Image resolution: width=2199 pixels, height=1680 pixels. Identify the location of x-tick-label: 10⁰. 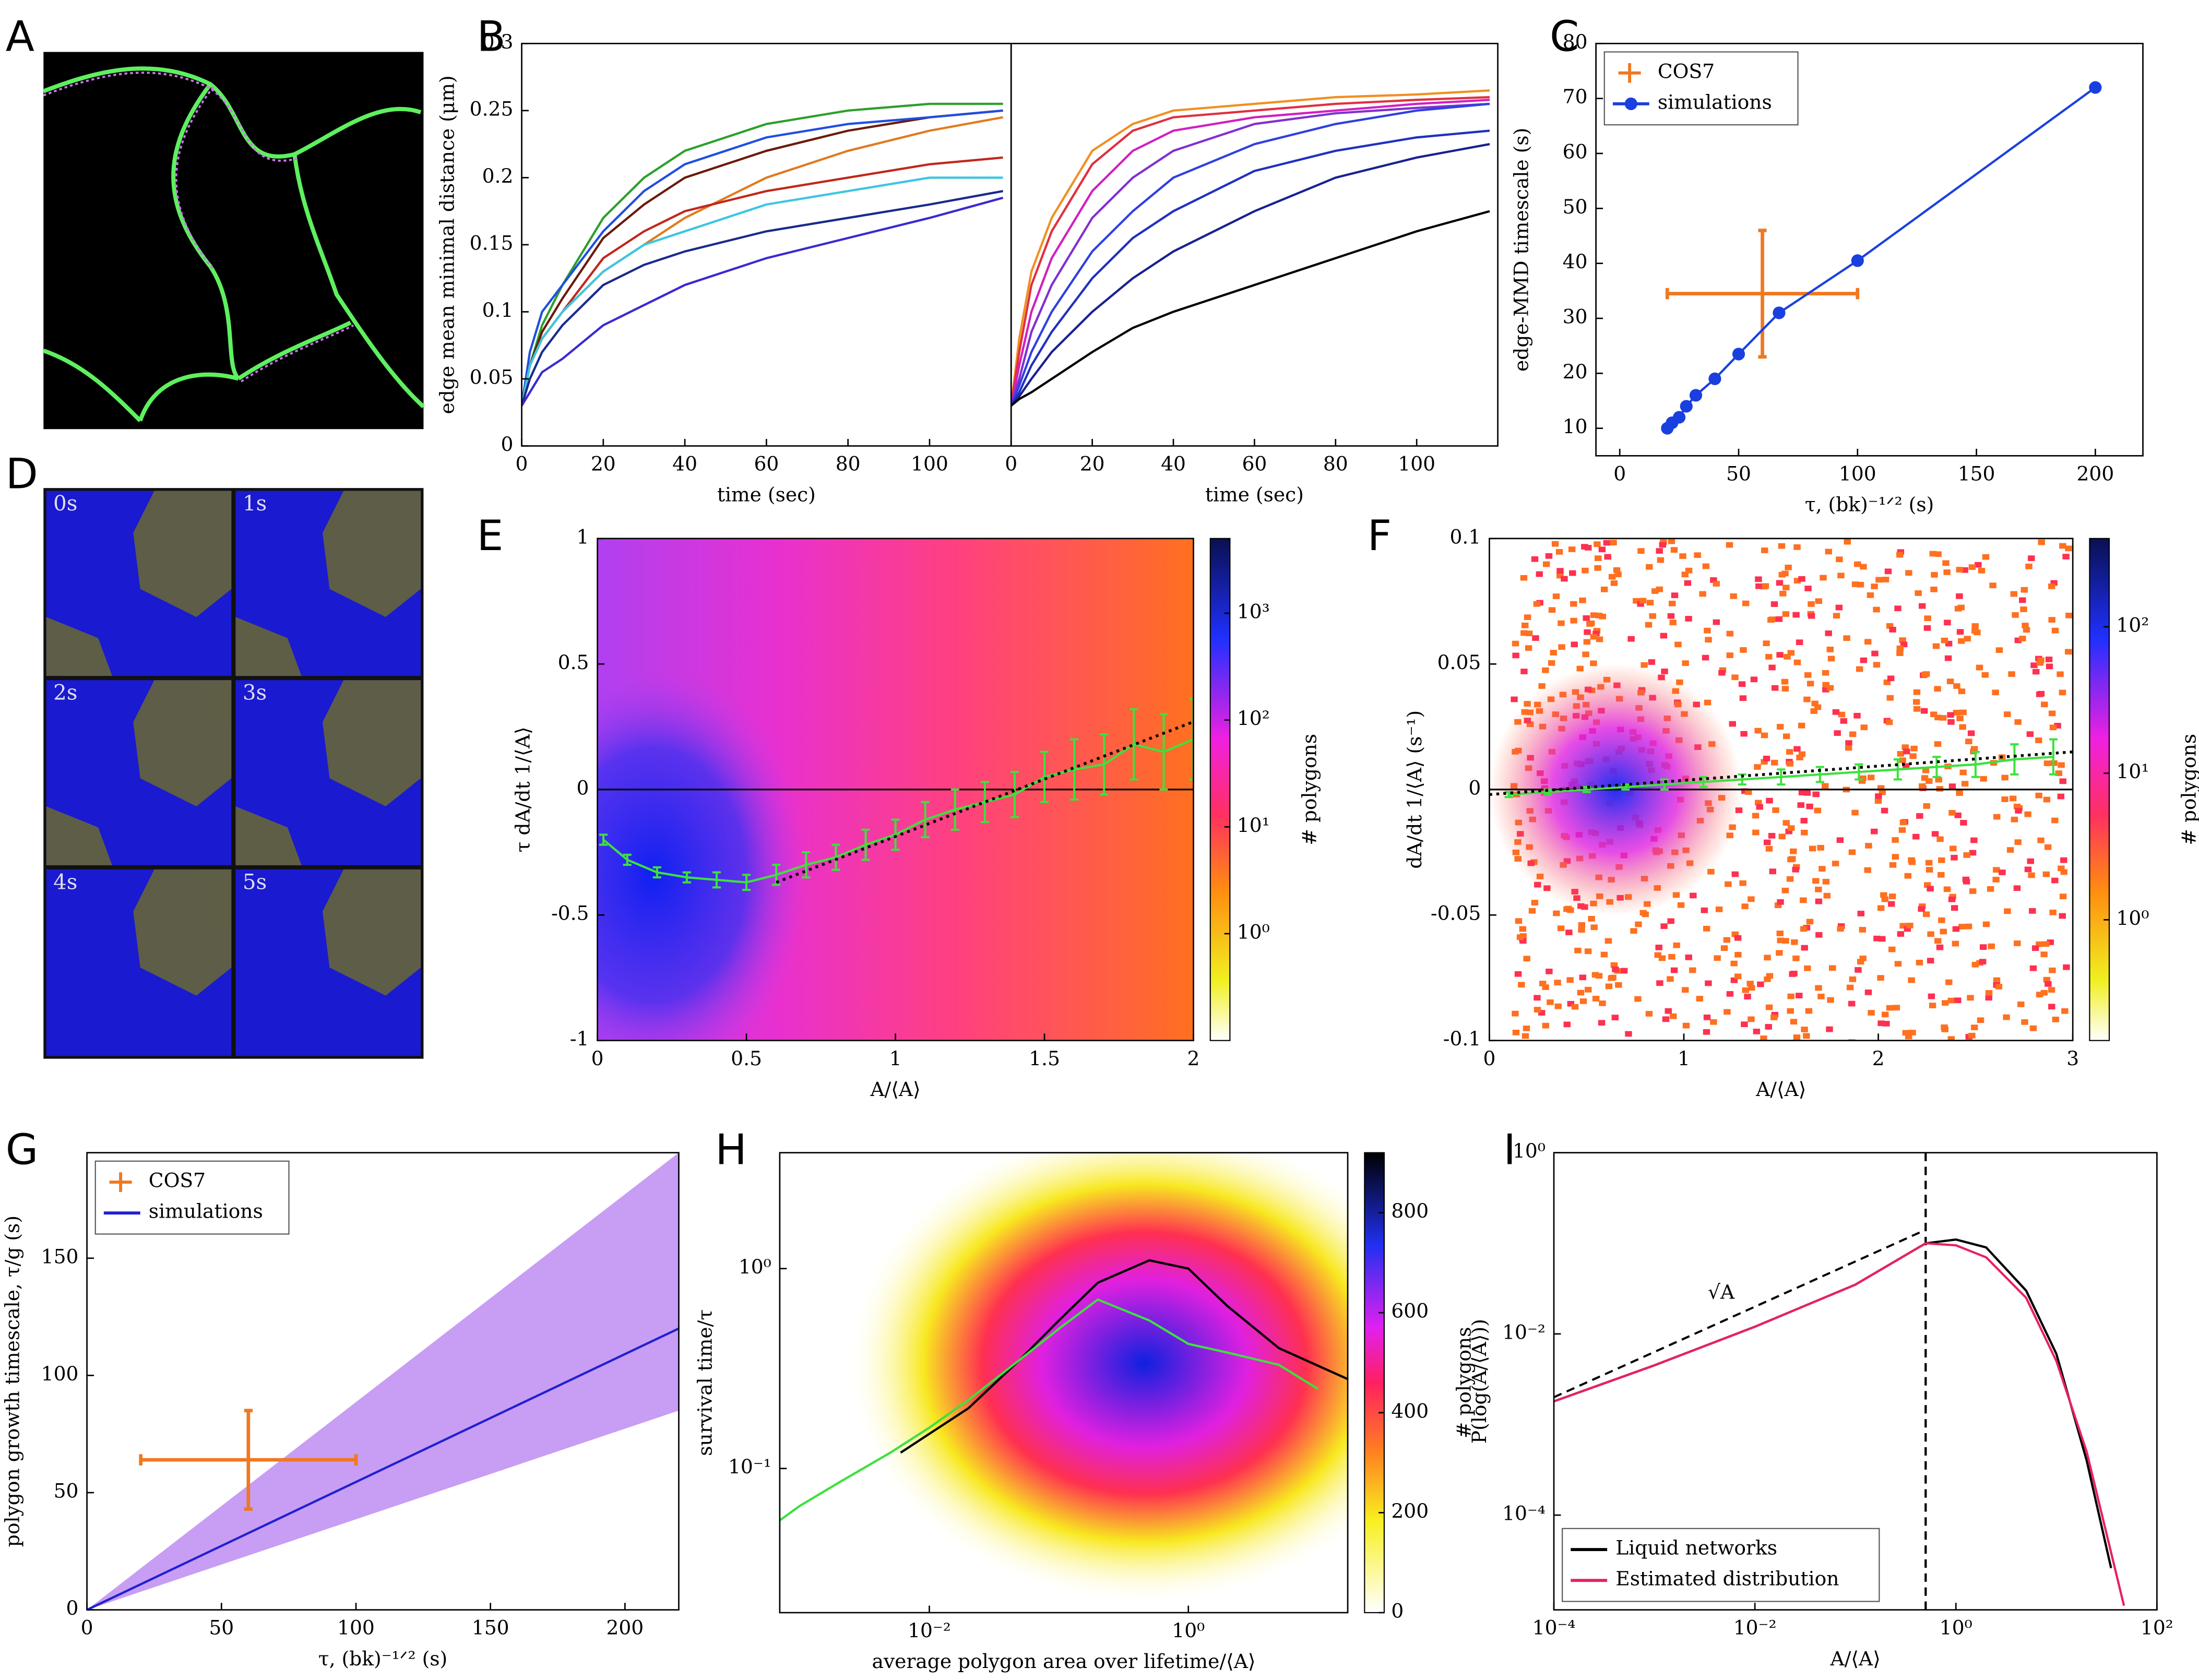
(1188, 1630).